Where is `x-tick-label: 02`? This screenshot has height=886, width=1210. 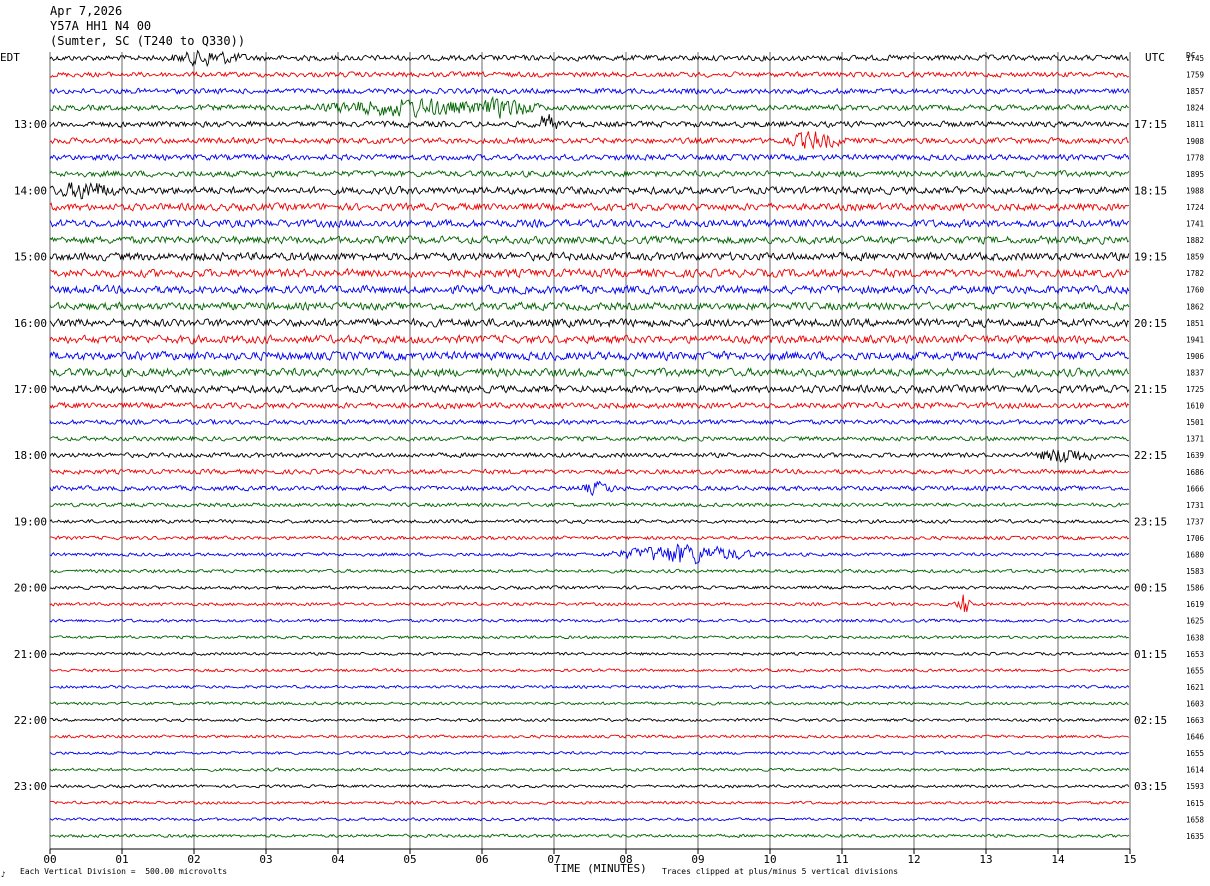 x-tick-label: 02 is located at coordinates (193, 859).